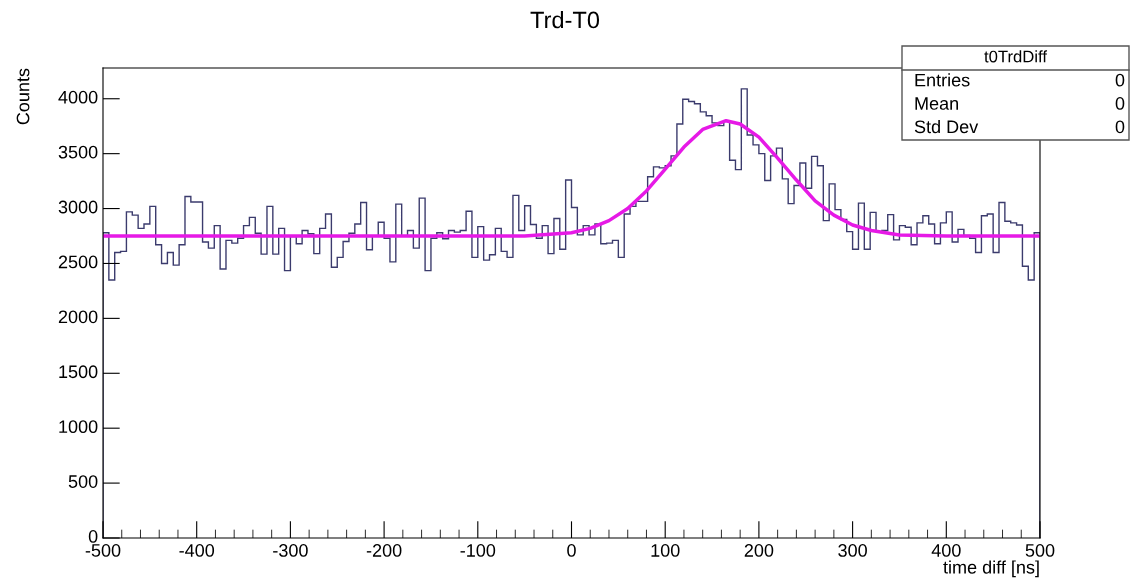 Image resolution: width=1130 pixels, height=581 pixels. I want to click on x-tick-label: -300, so click(290, 550).